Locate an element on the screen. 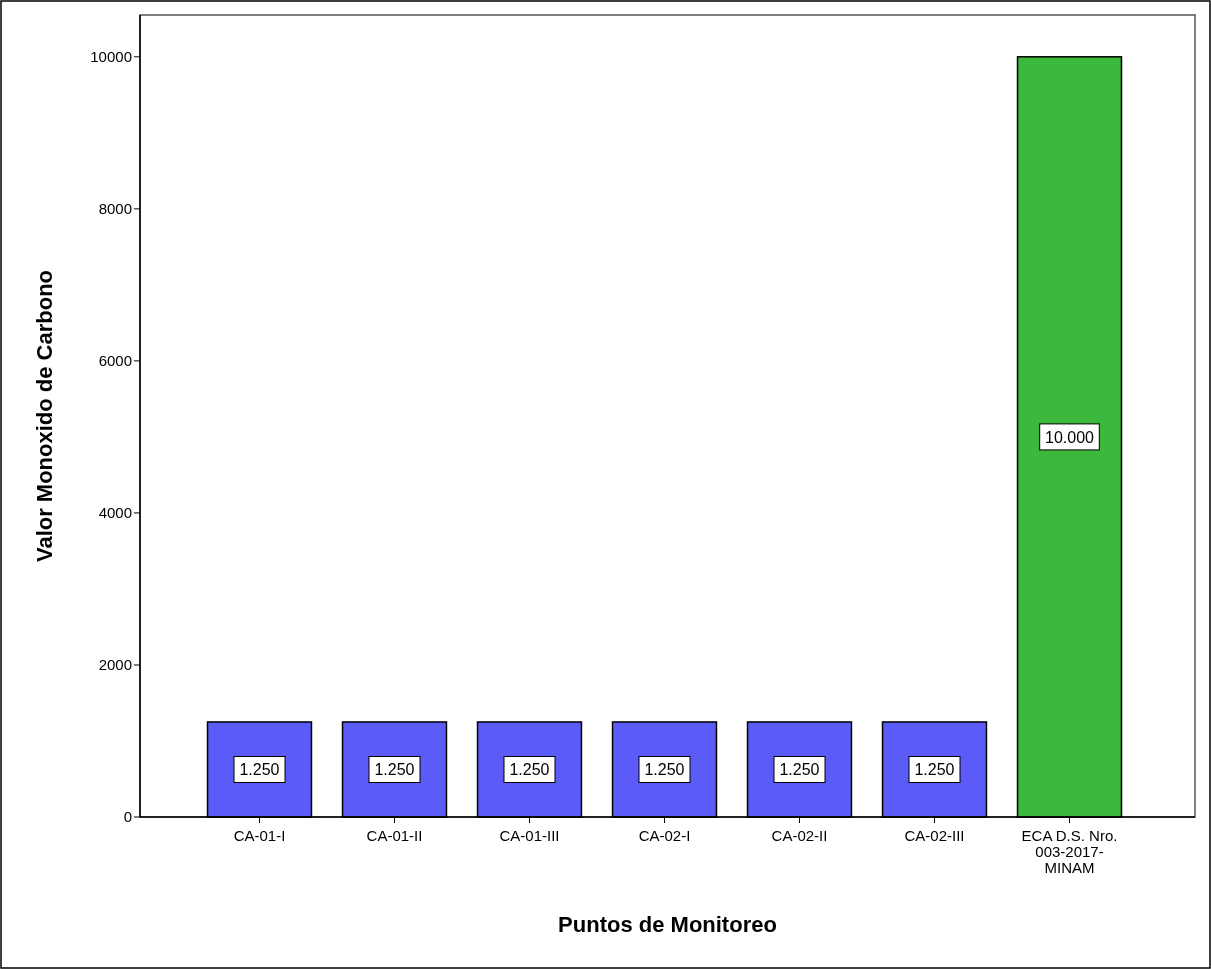 The width and height of the screenshot is (1211, 969). x-tick-label: CA-01-III is located at coordinates (529, 835).